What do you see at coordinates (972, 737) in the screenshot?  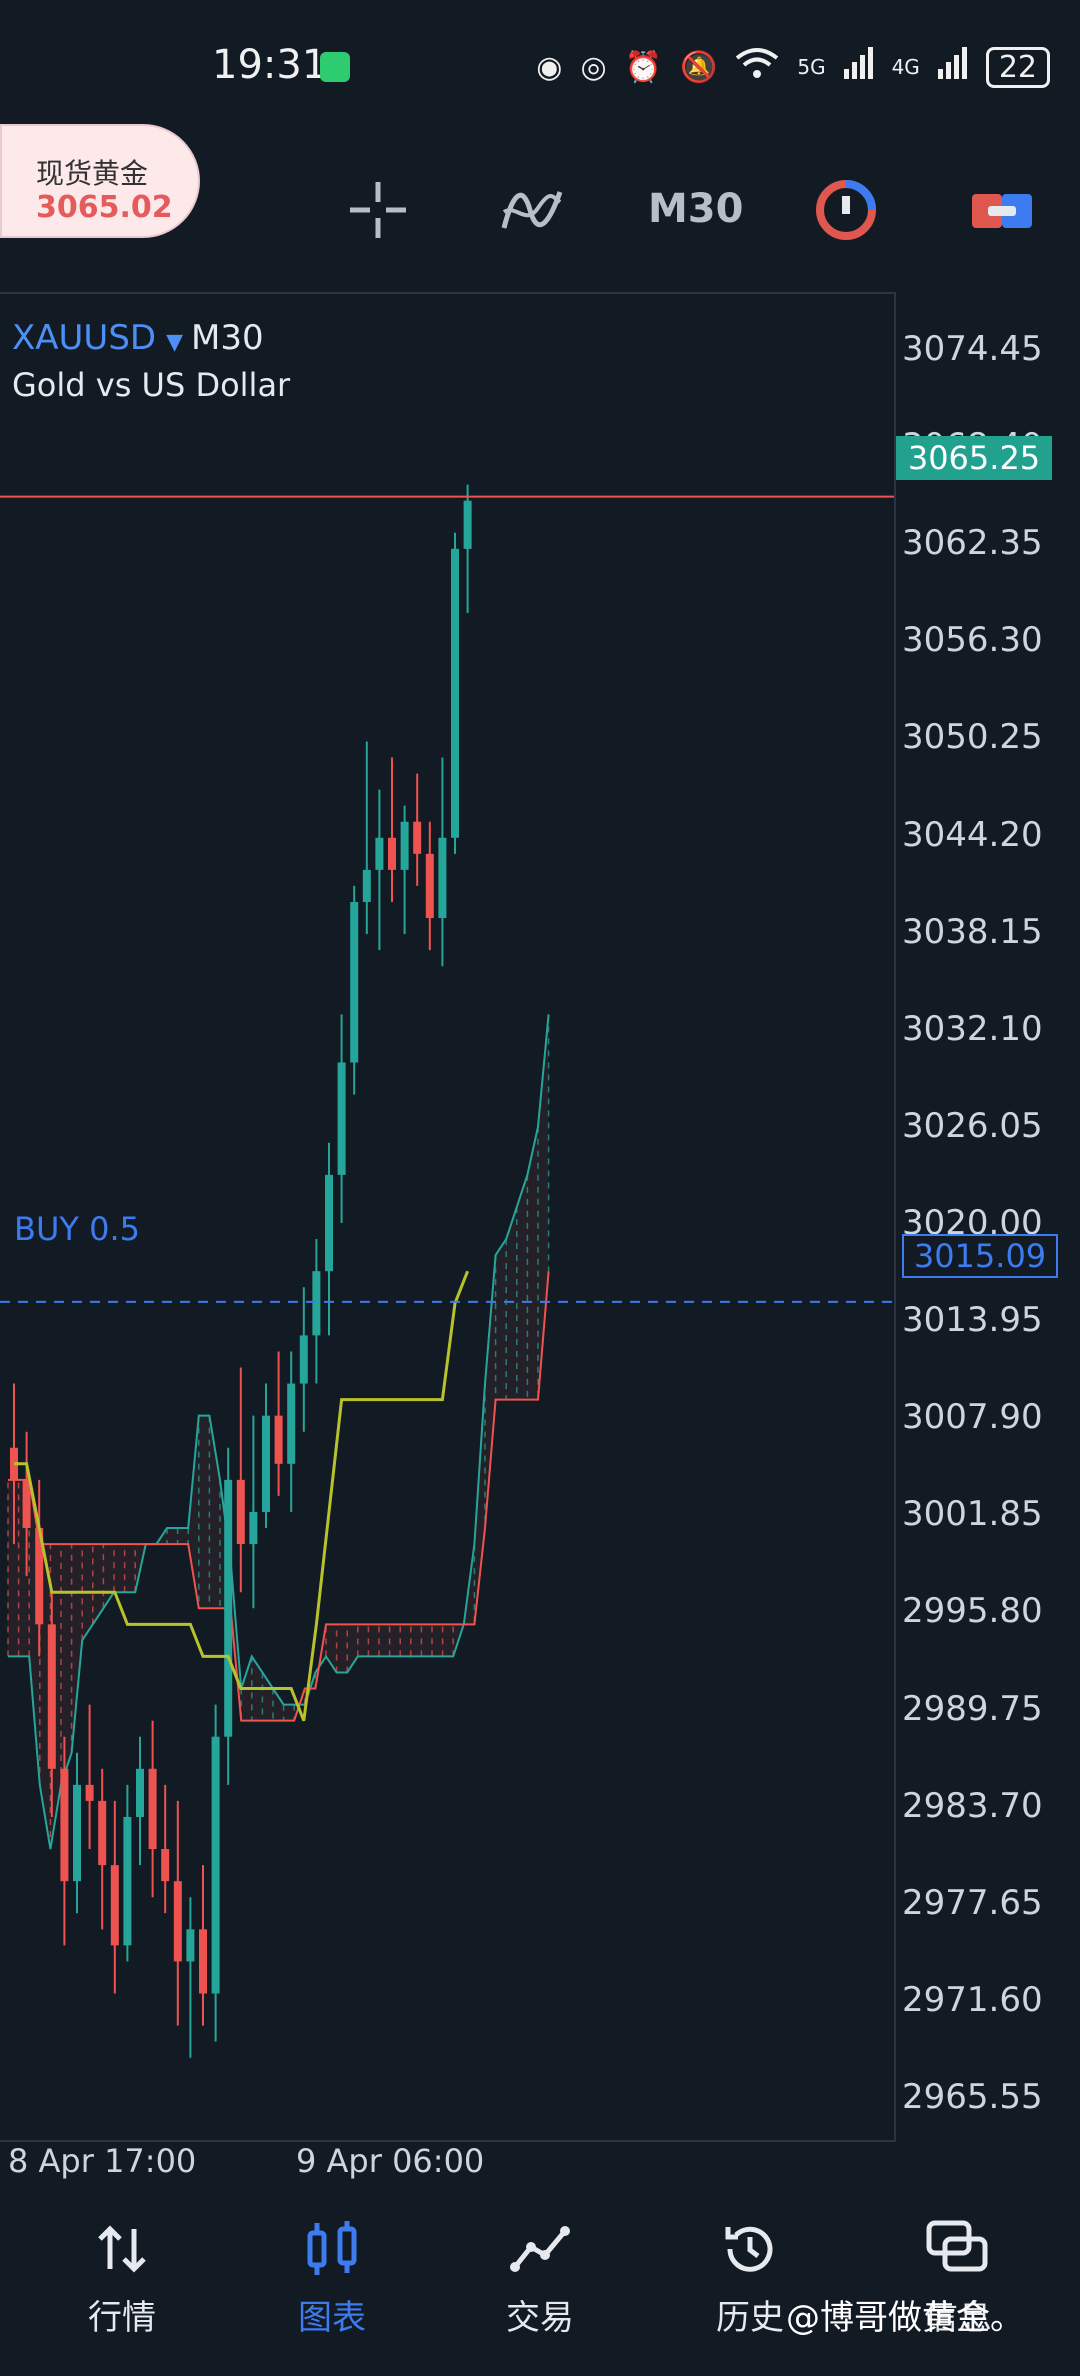 I see `price-tick-label: 3050.25` at bounding box center [972, 737].